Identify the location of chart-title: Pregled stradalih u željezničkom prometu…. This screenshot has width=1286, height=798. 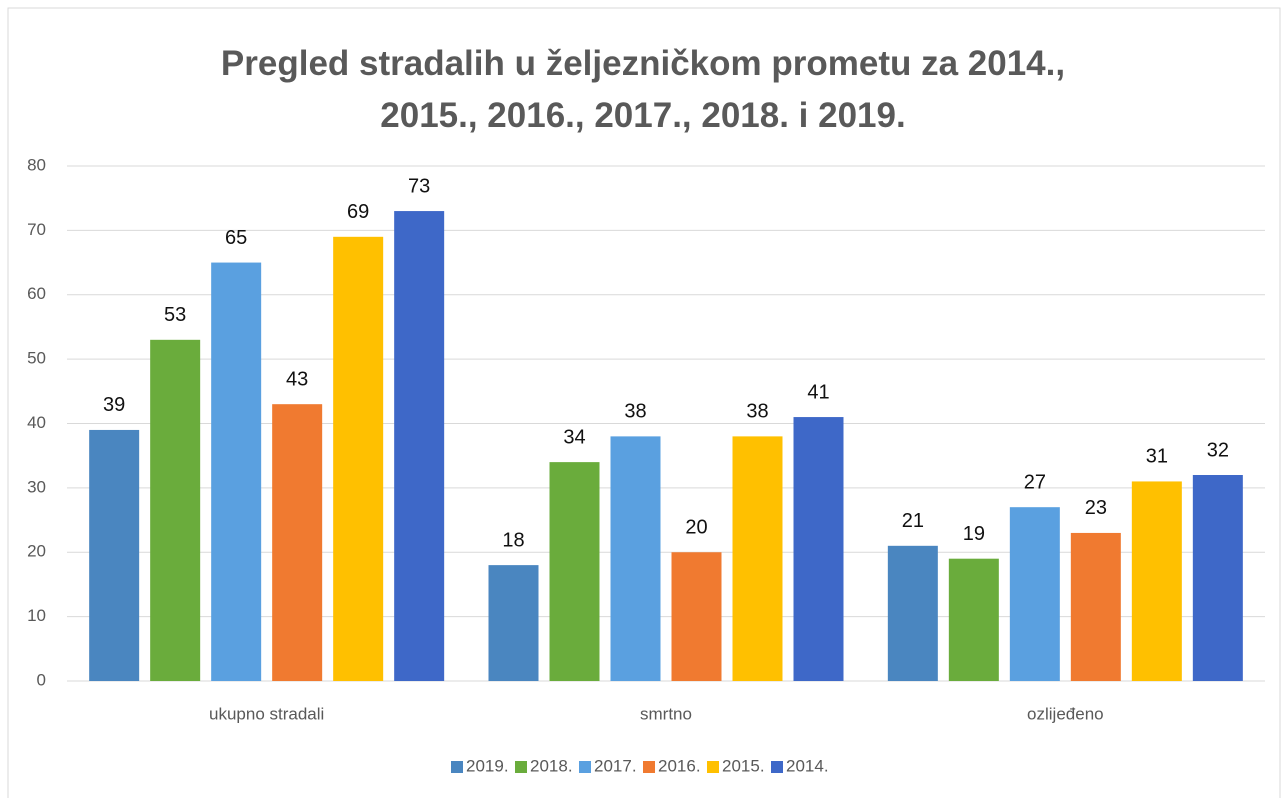
(643, 89).